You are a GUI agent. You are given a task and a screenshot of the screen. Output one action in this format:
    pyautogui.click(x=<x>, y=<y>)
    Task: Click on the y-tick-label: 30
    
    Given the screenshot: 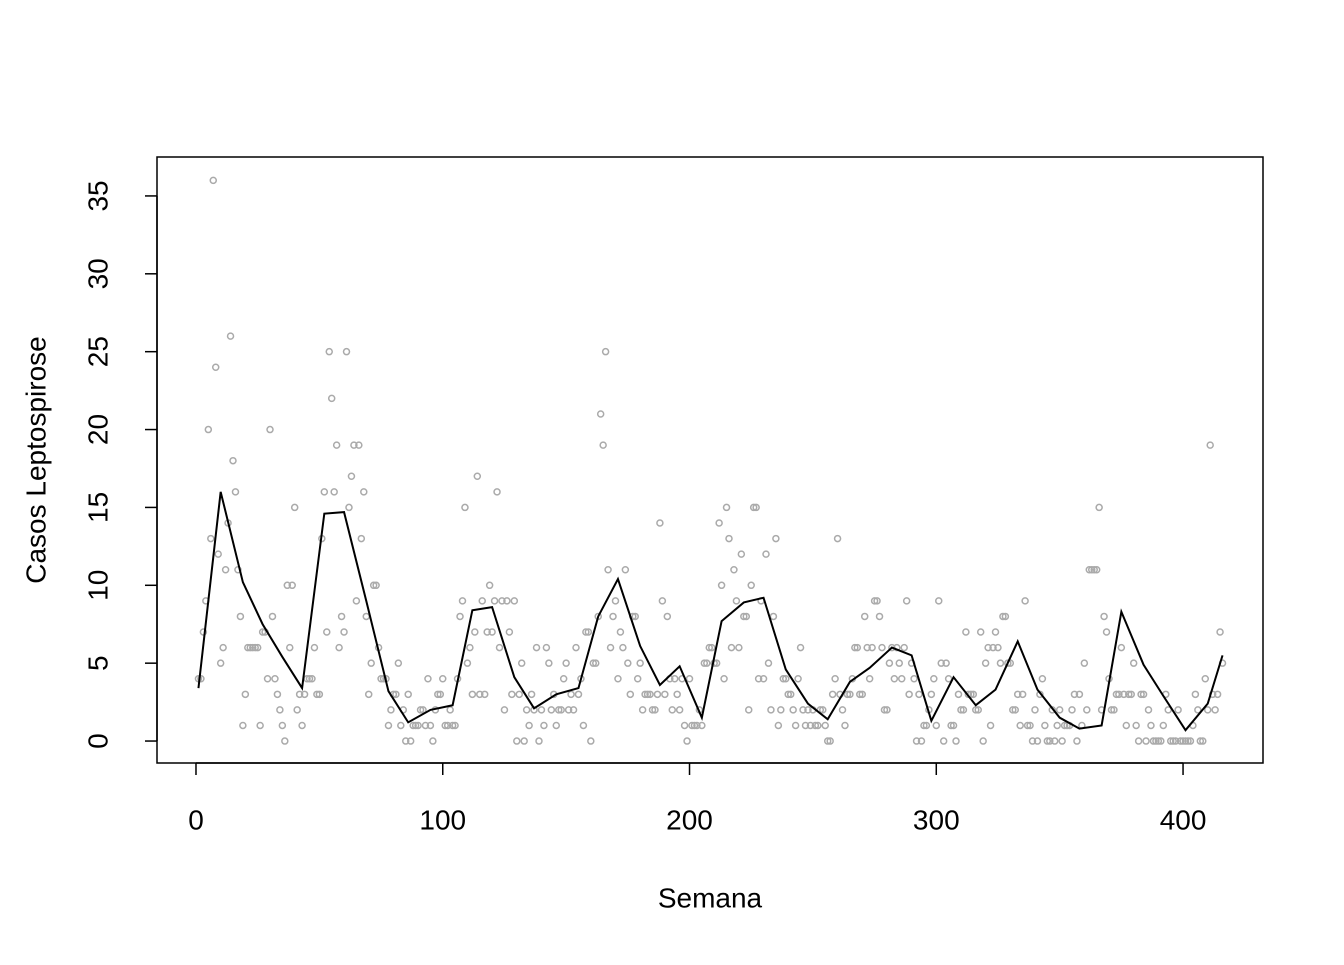 What is the action you would take?
    pyautogui.click(x=97, y=273)
    